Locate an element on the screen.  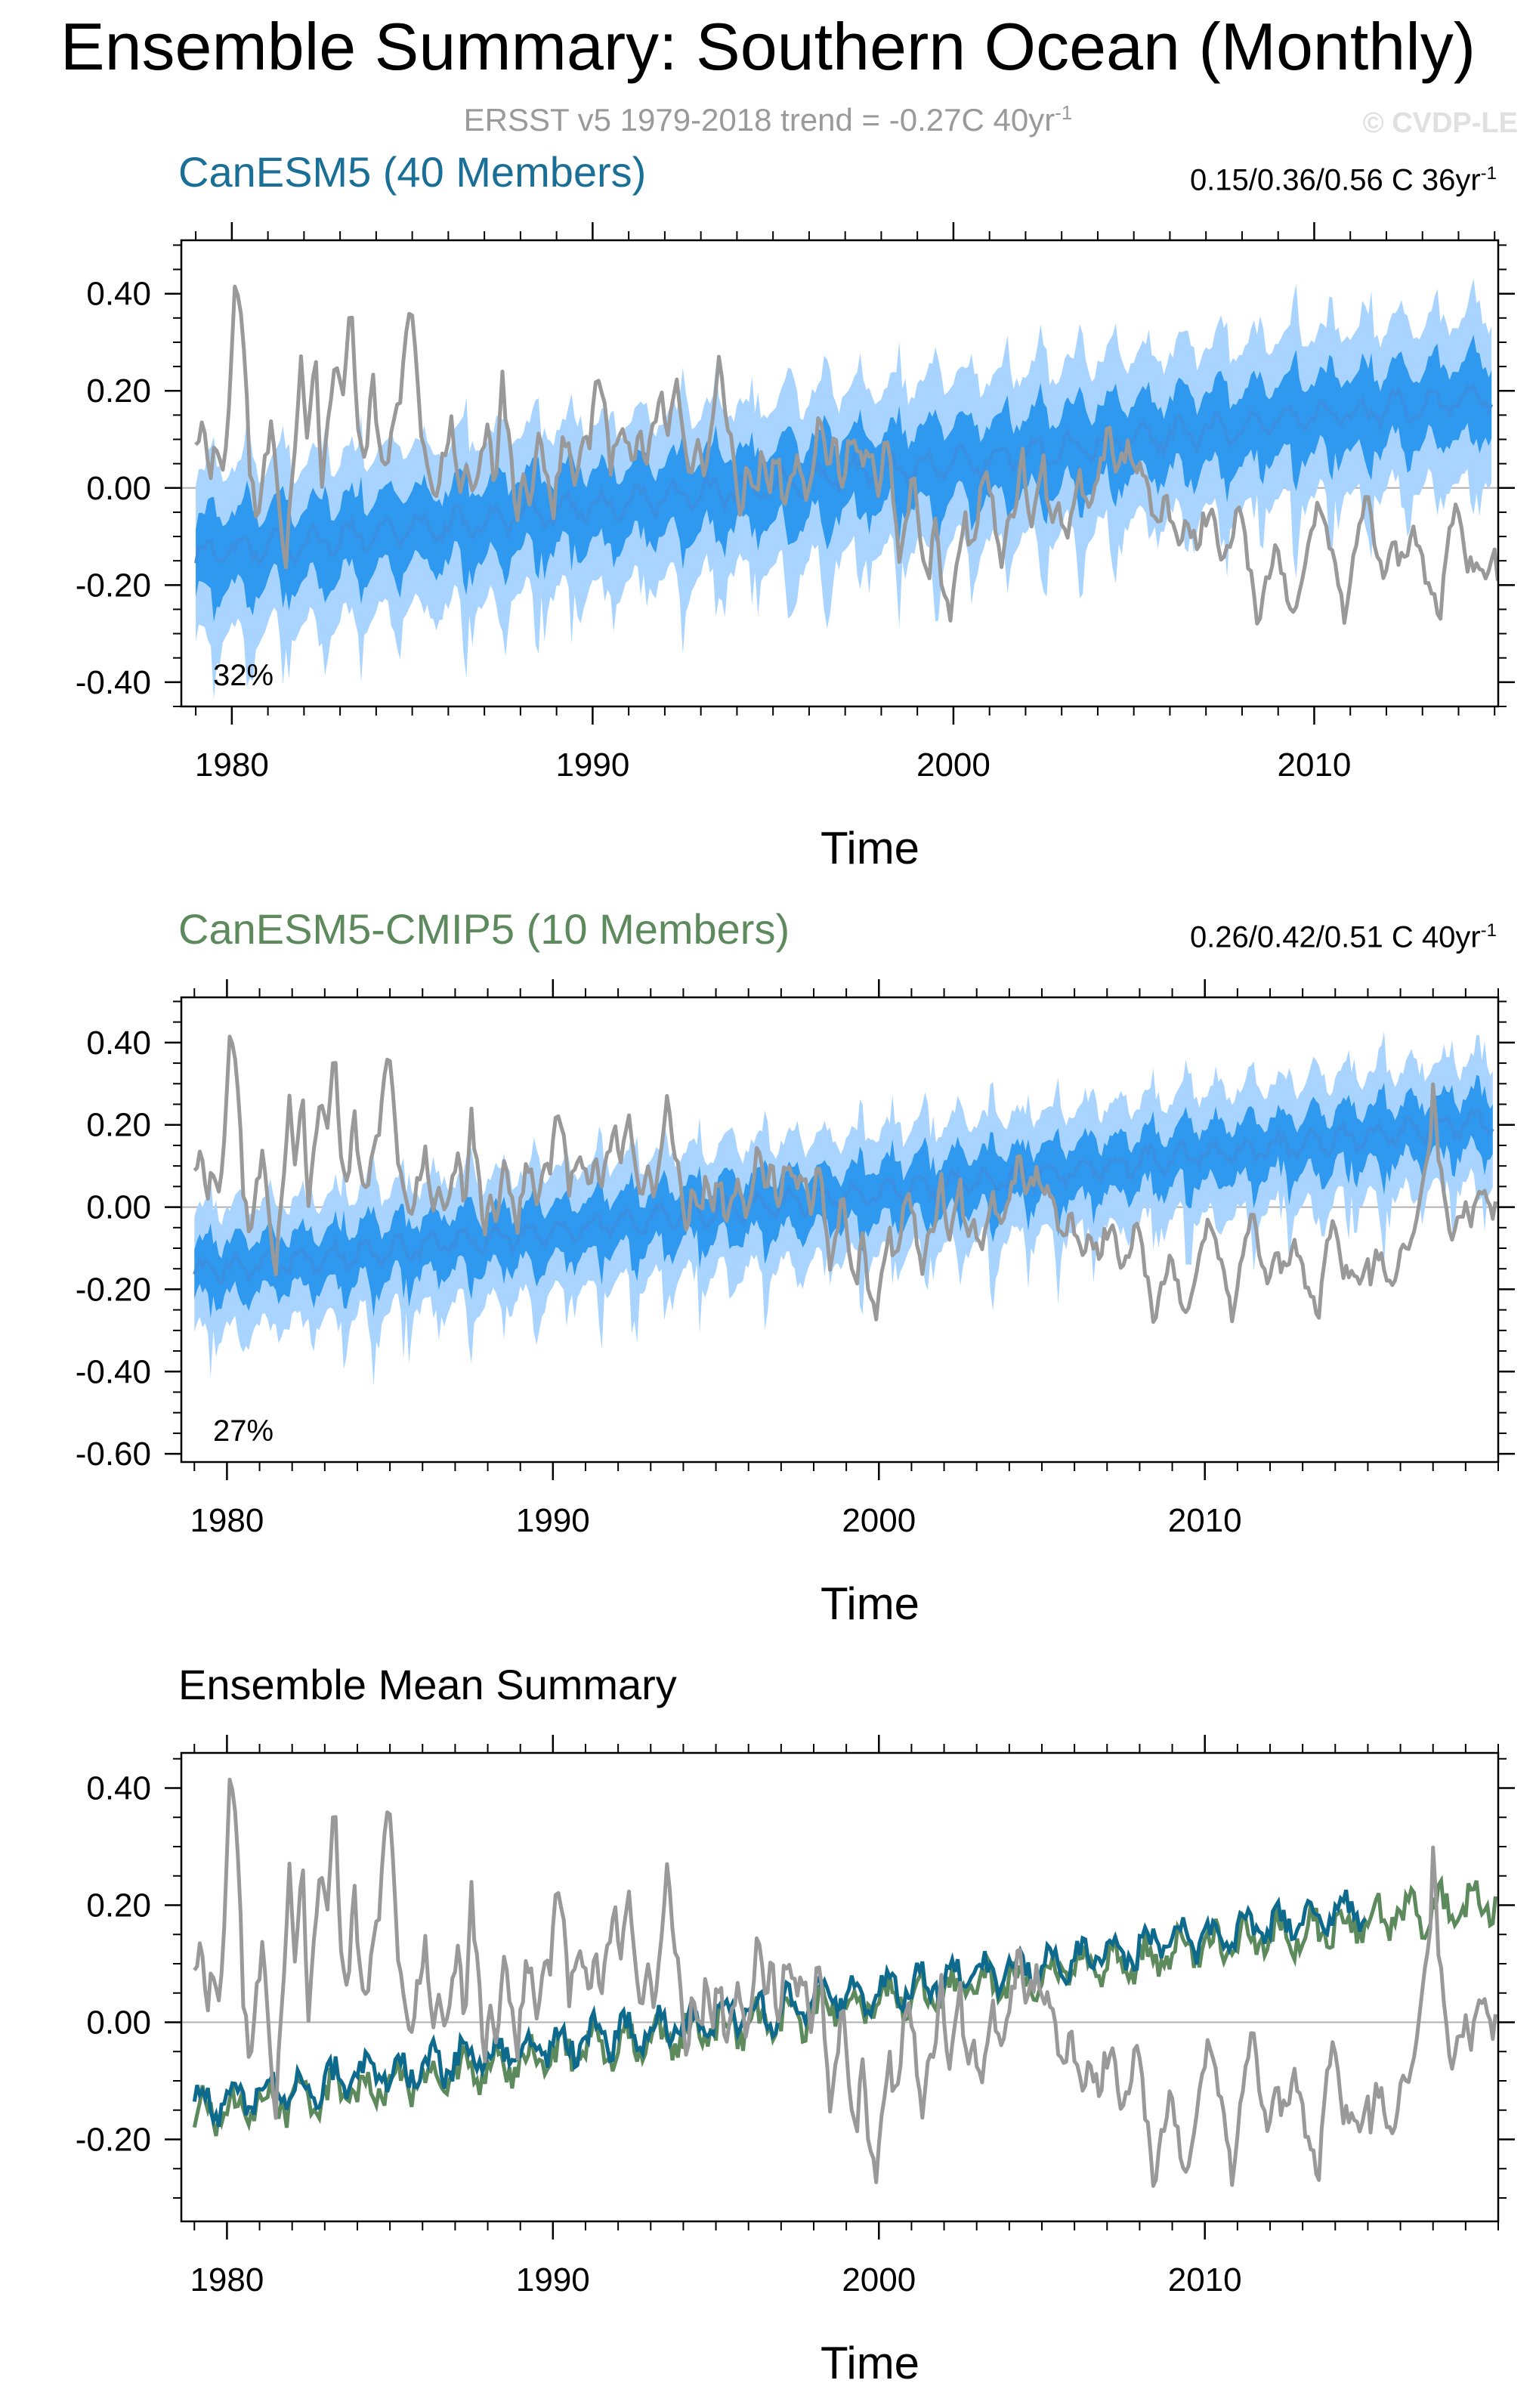
subtitle-exponent: -1 is located at coordinates (1064, 112).